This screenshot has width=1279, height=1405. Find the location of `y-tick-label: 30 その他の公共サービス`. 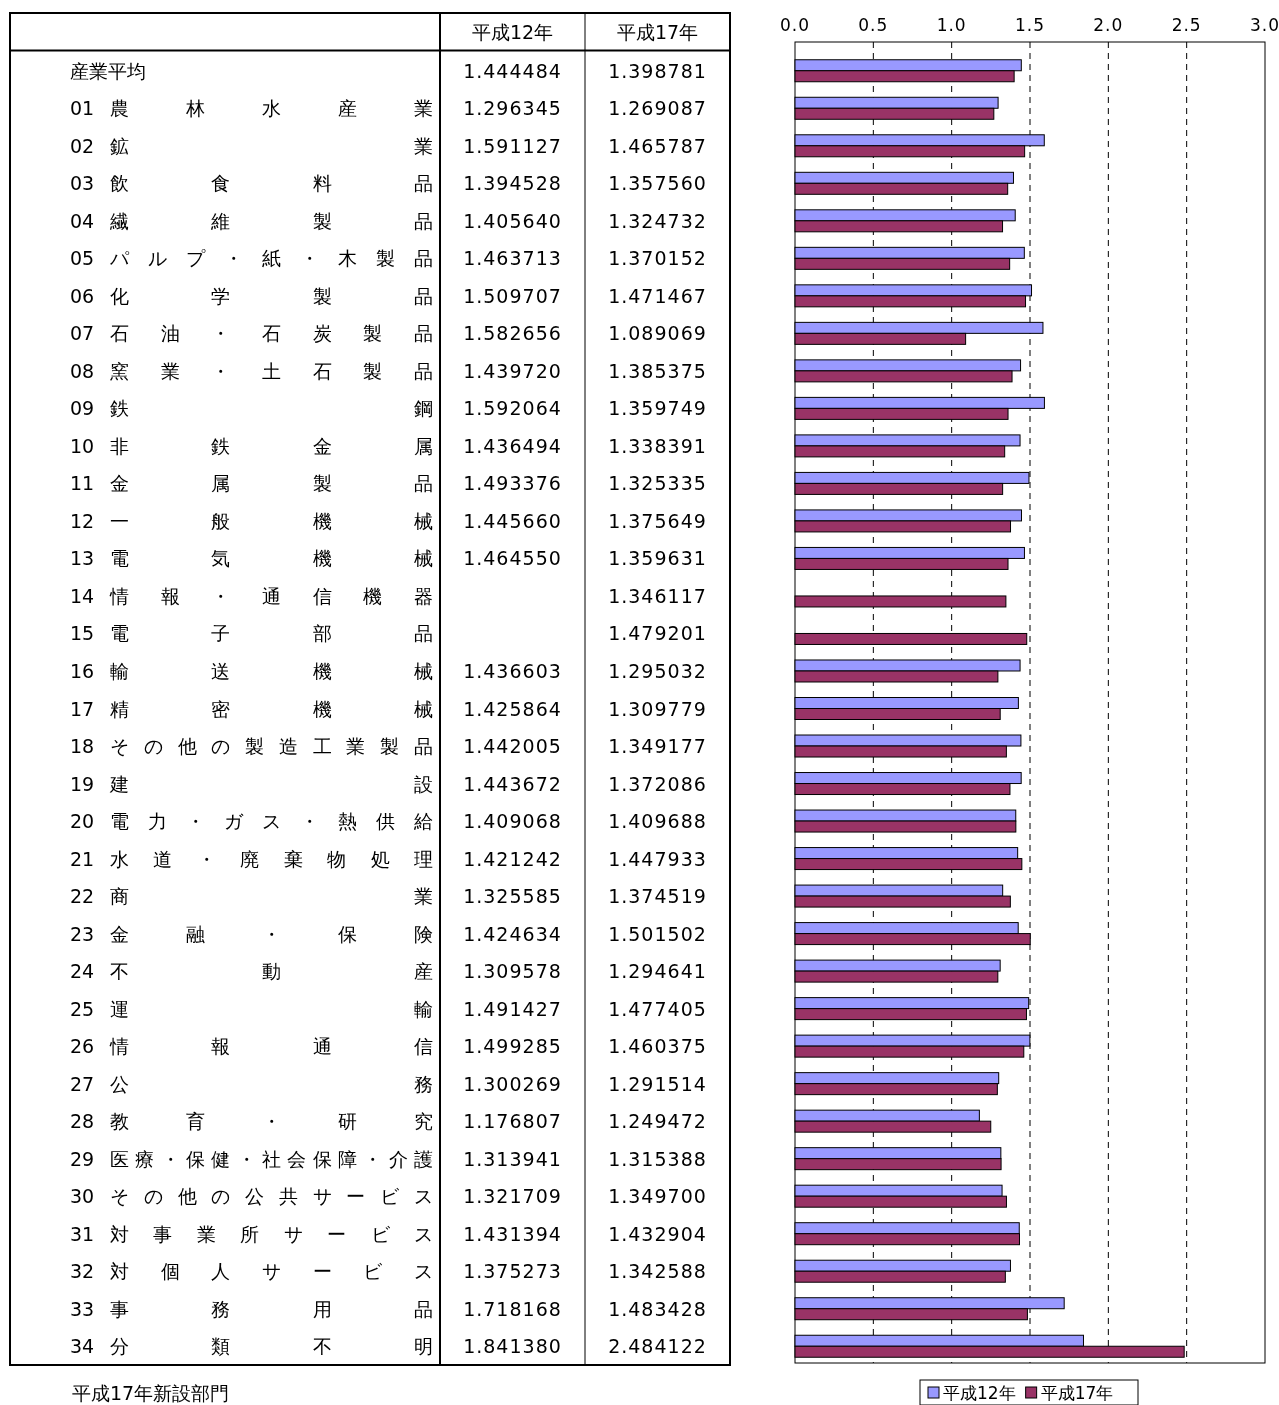

y-tick-label: 30 その他の公共サービス is located at coordinates (251, 1196).